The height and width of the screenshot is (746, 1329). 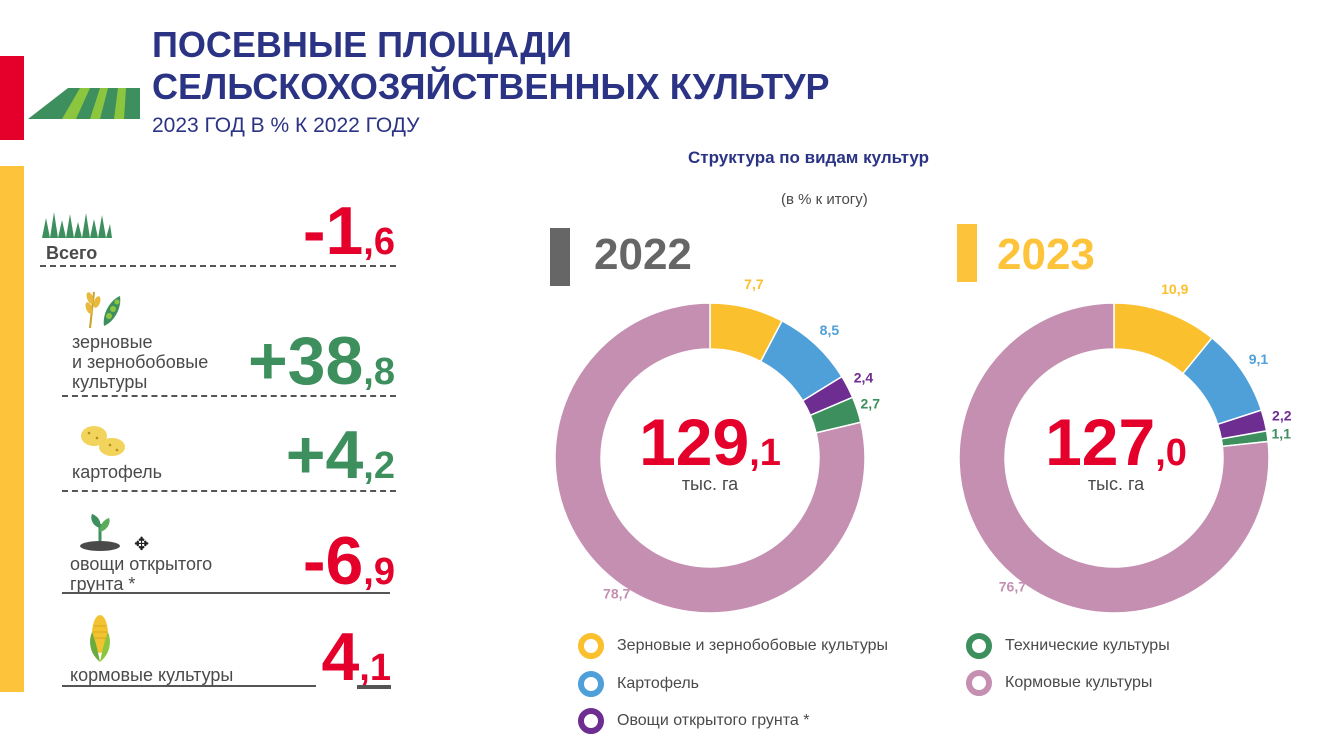 I want to click on donut-2022-label-grain: 7,7, so click(x=754, y=284).